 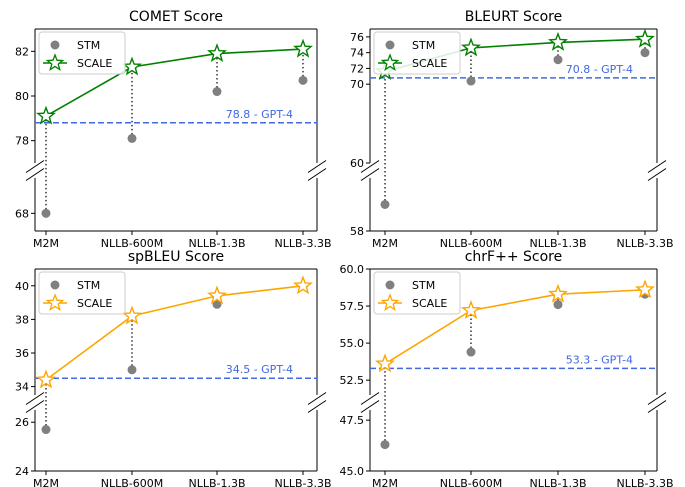 I want to click on y-tick-label: 74, so click(x=357, y=53).